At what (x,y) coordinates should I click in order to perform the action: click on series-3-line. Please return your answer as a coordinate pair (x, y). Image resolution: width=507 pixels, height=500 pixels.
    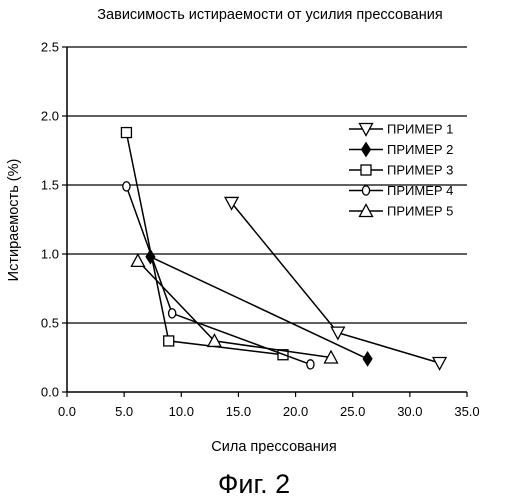
    Looking at the image, I should click on (204, 244).